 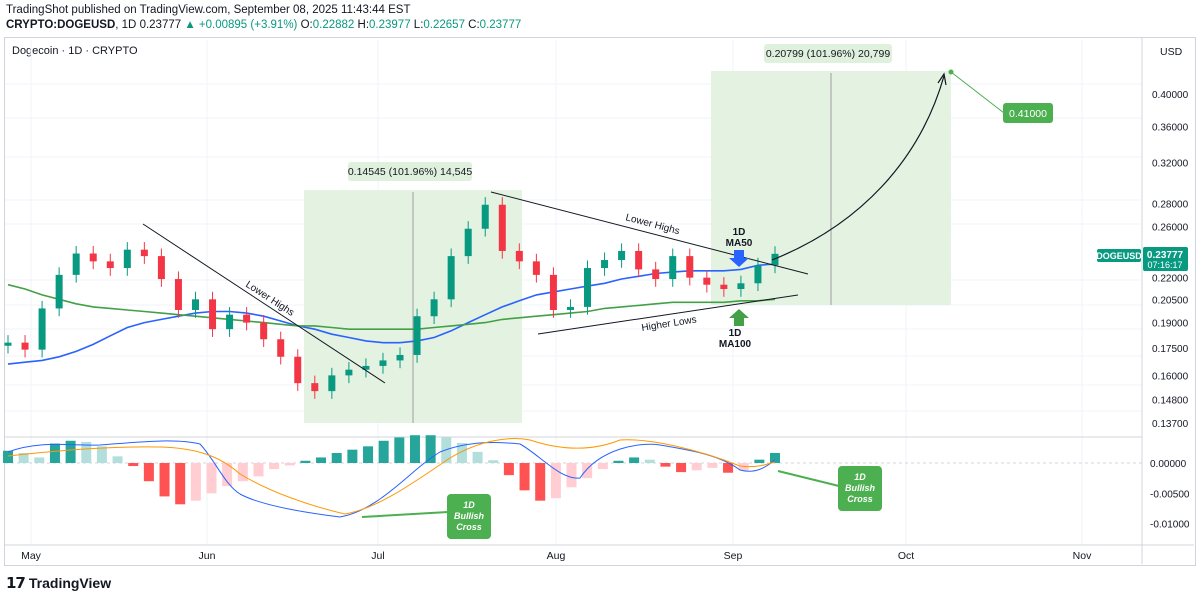 I want to click on ma100-label: MA100, so click(x=735, y=344).